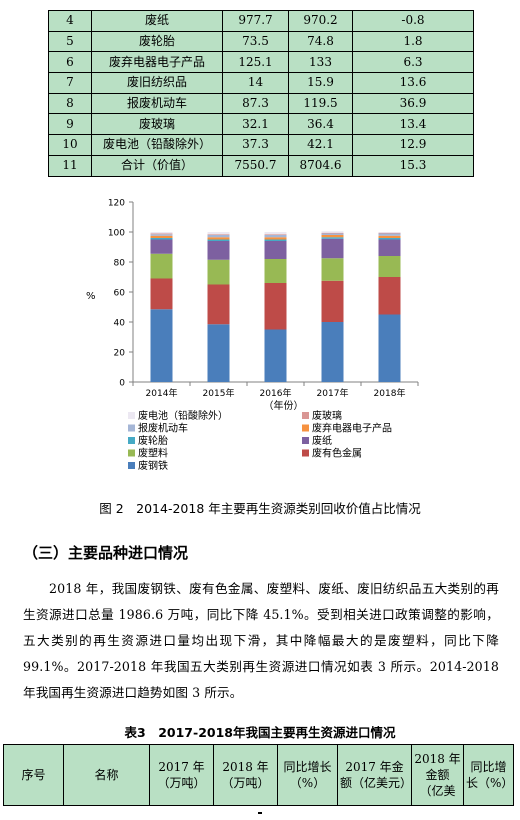 The height and width of the screenshot is (820, 520). I want to click on value-2018: 74.8, so click(320, 41).